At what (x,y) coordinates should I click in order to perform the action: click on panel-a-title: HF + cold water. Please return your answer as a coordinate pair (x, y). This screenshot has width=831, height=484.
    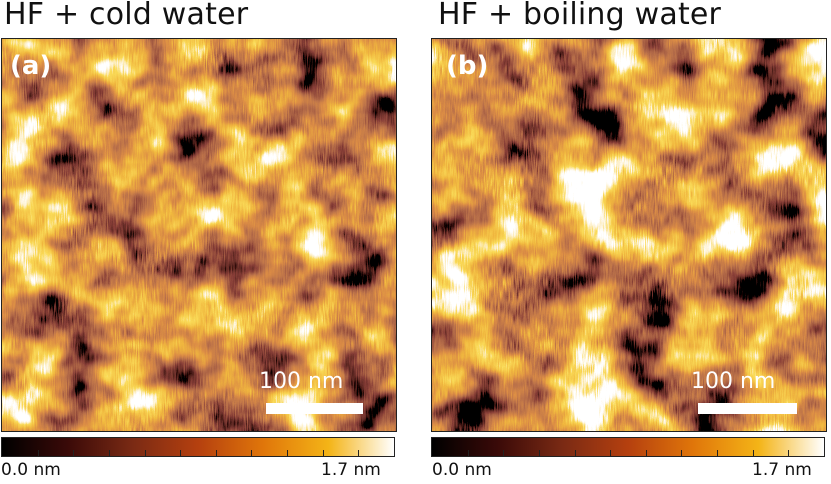
    Looking at the image, I should click on (126, 16).